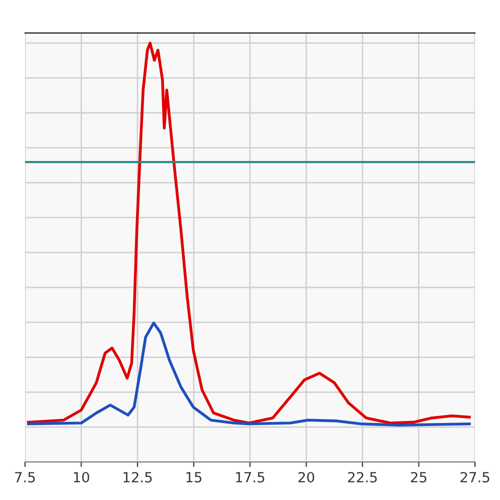 The width and height of the screenshot is (500, 500). I want to click on x-tick-label: 25, so click(418, 477).